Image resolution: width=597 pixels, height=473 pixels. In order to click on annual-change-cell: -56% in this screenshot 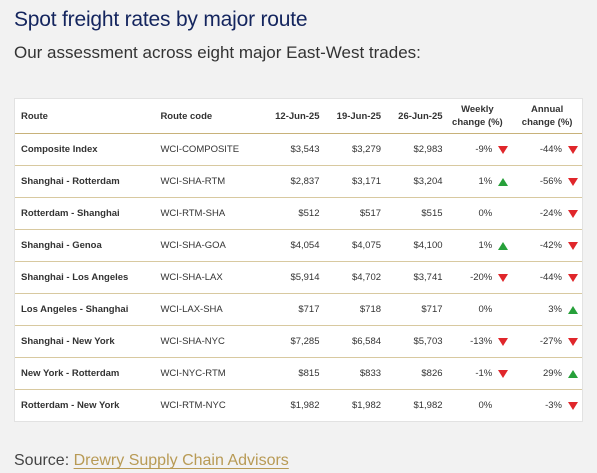, I will do `click(547, 181)`.